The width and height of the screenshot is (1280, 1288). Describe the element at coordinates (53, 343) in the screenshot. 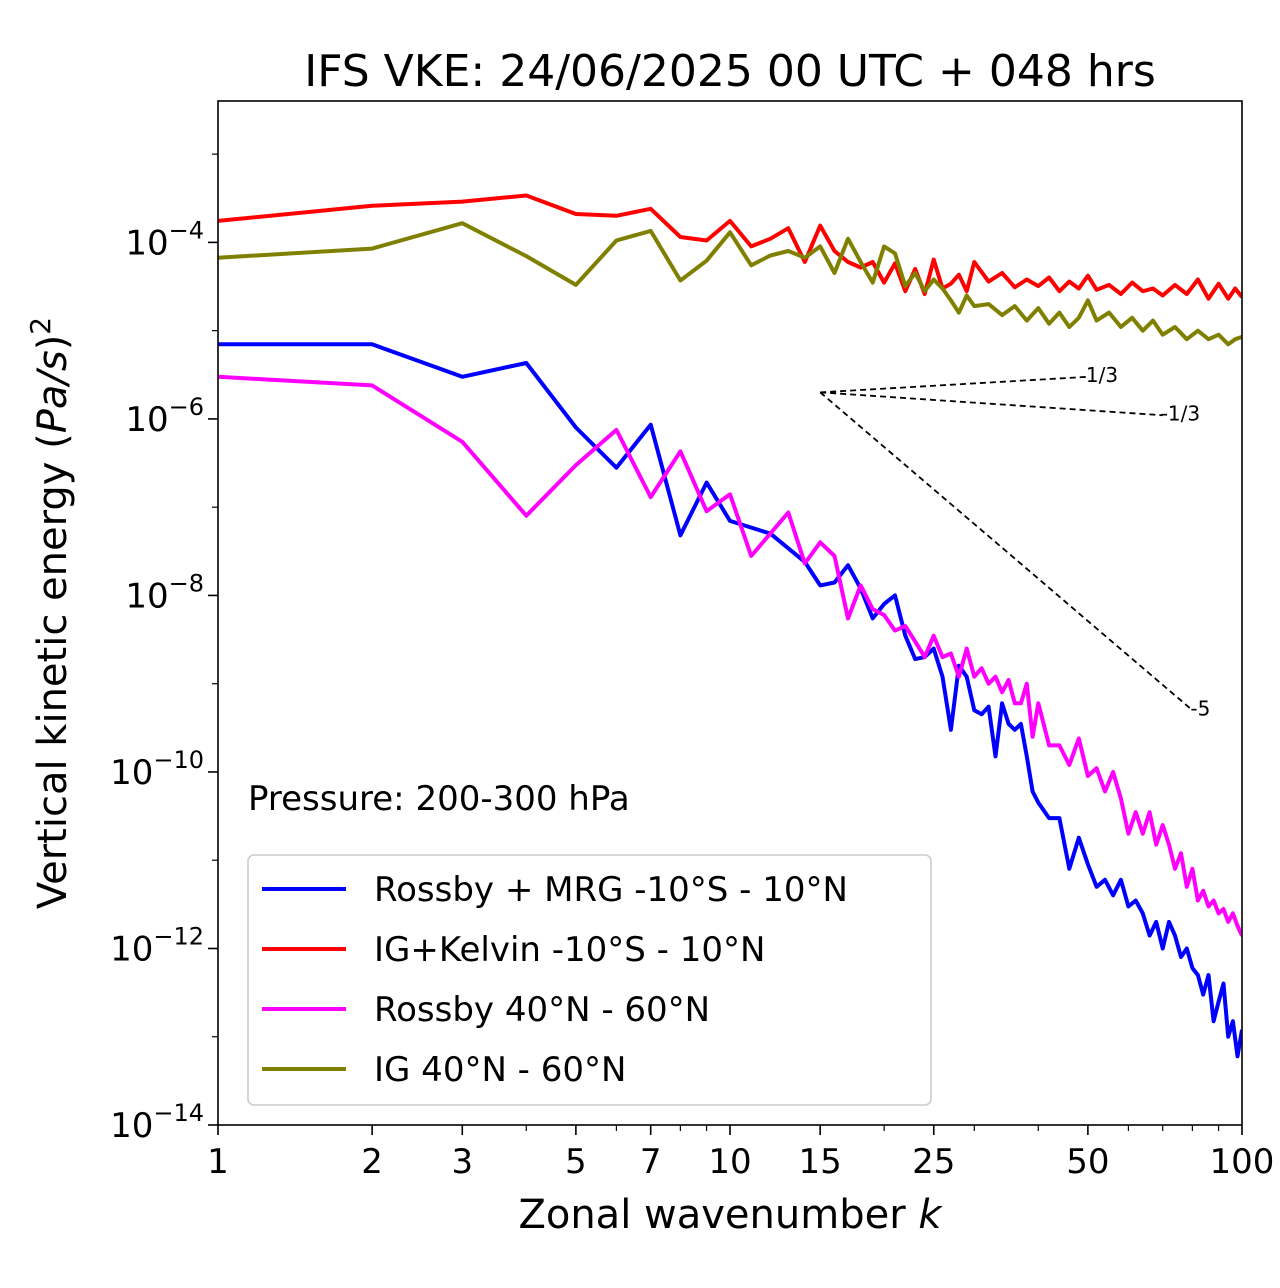

I see `y-axis-label-close: )` at that location.